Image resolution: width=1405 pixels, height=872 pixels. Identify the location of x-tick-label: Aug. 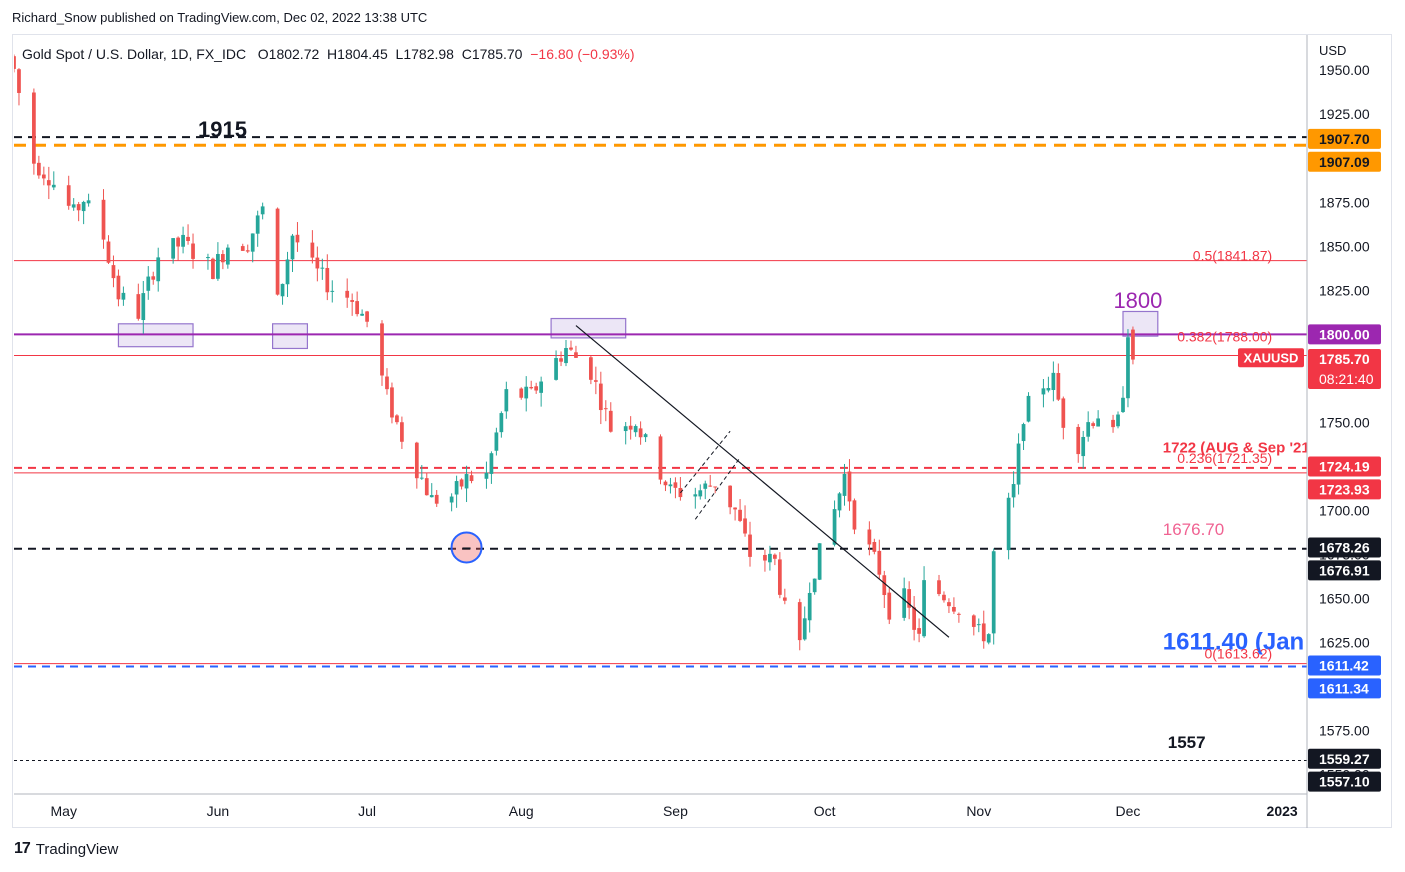
(521, 811).